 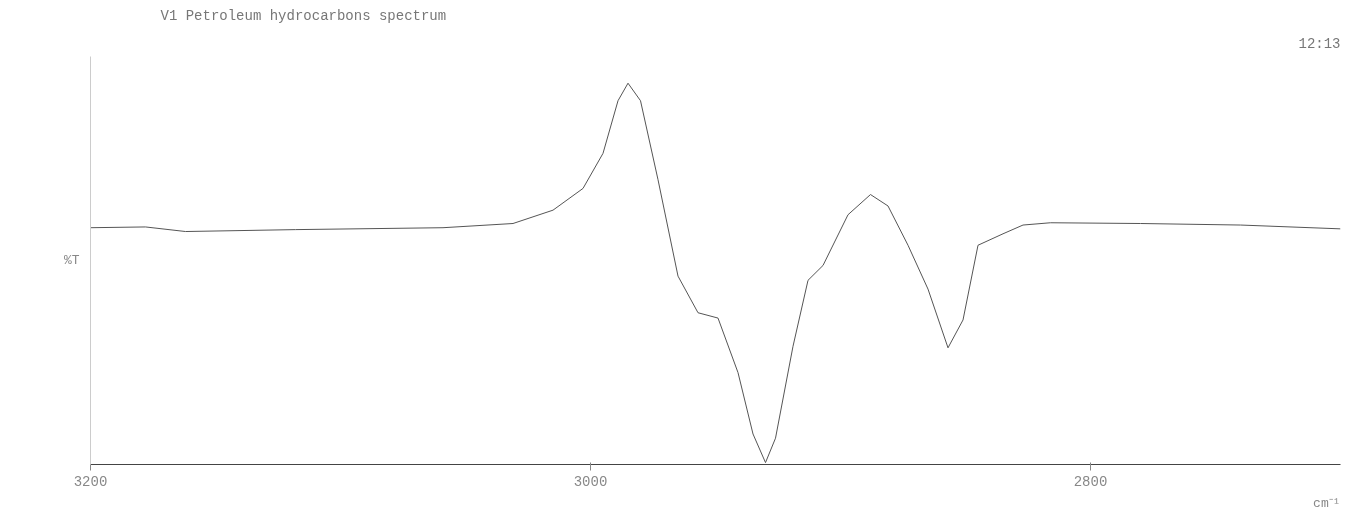 I want to click on y-axis-title: %T, so click(x=71, y=260).